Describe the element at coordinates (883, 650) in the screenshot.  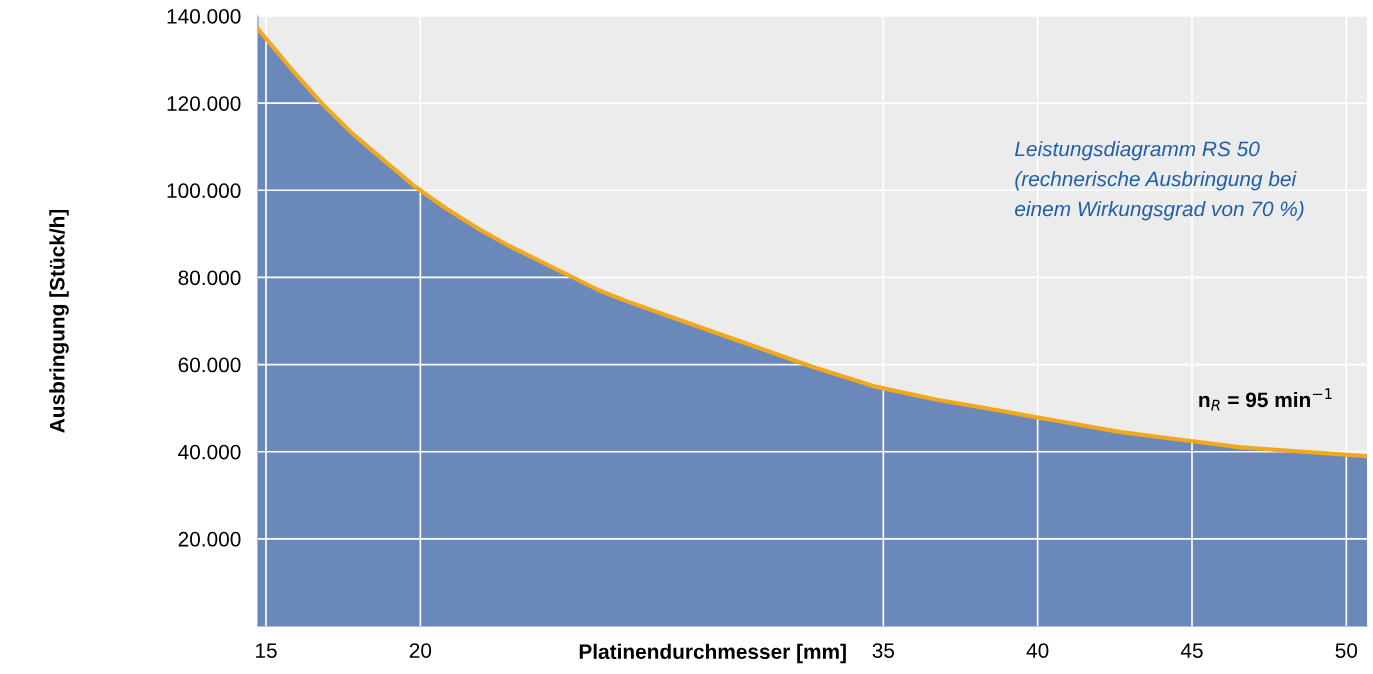
I see `x-tick-label: 35` at that location.